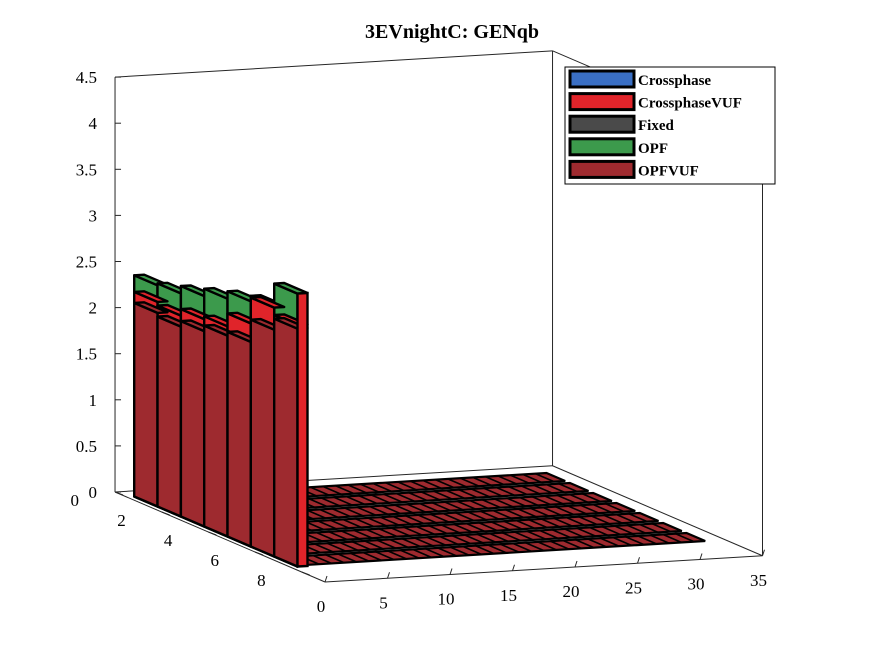  What do you see at coordinates (602, 102) in the screenshot?
I see `legend-swatch-crossphasevuf` at bounding box center [602, 102].